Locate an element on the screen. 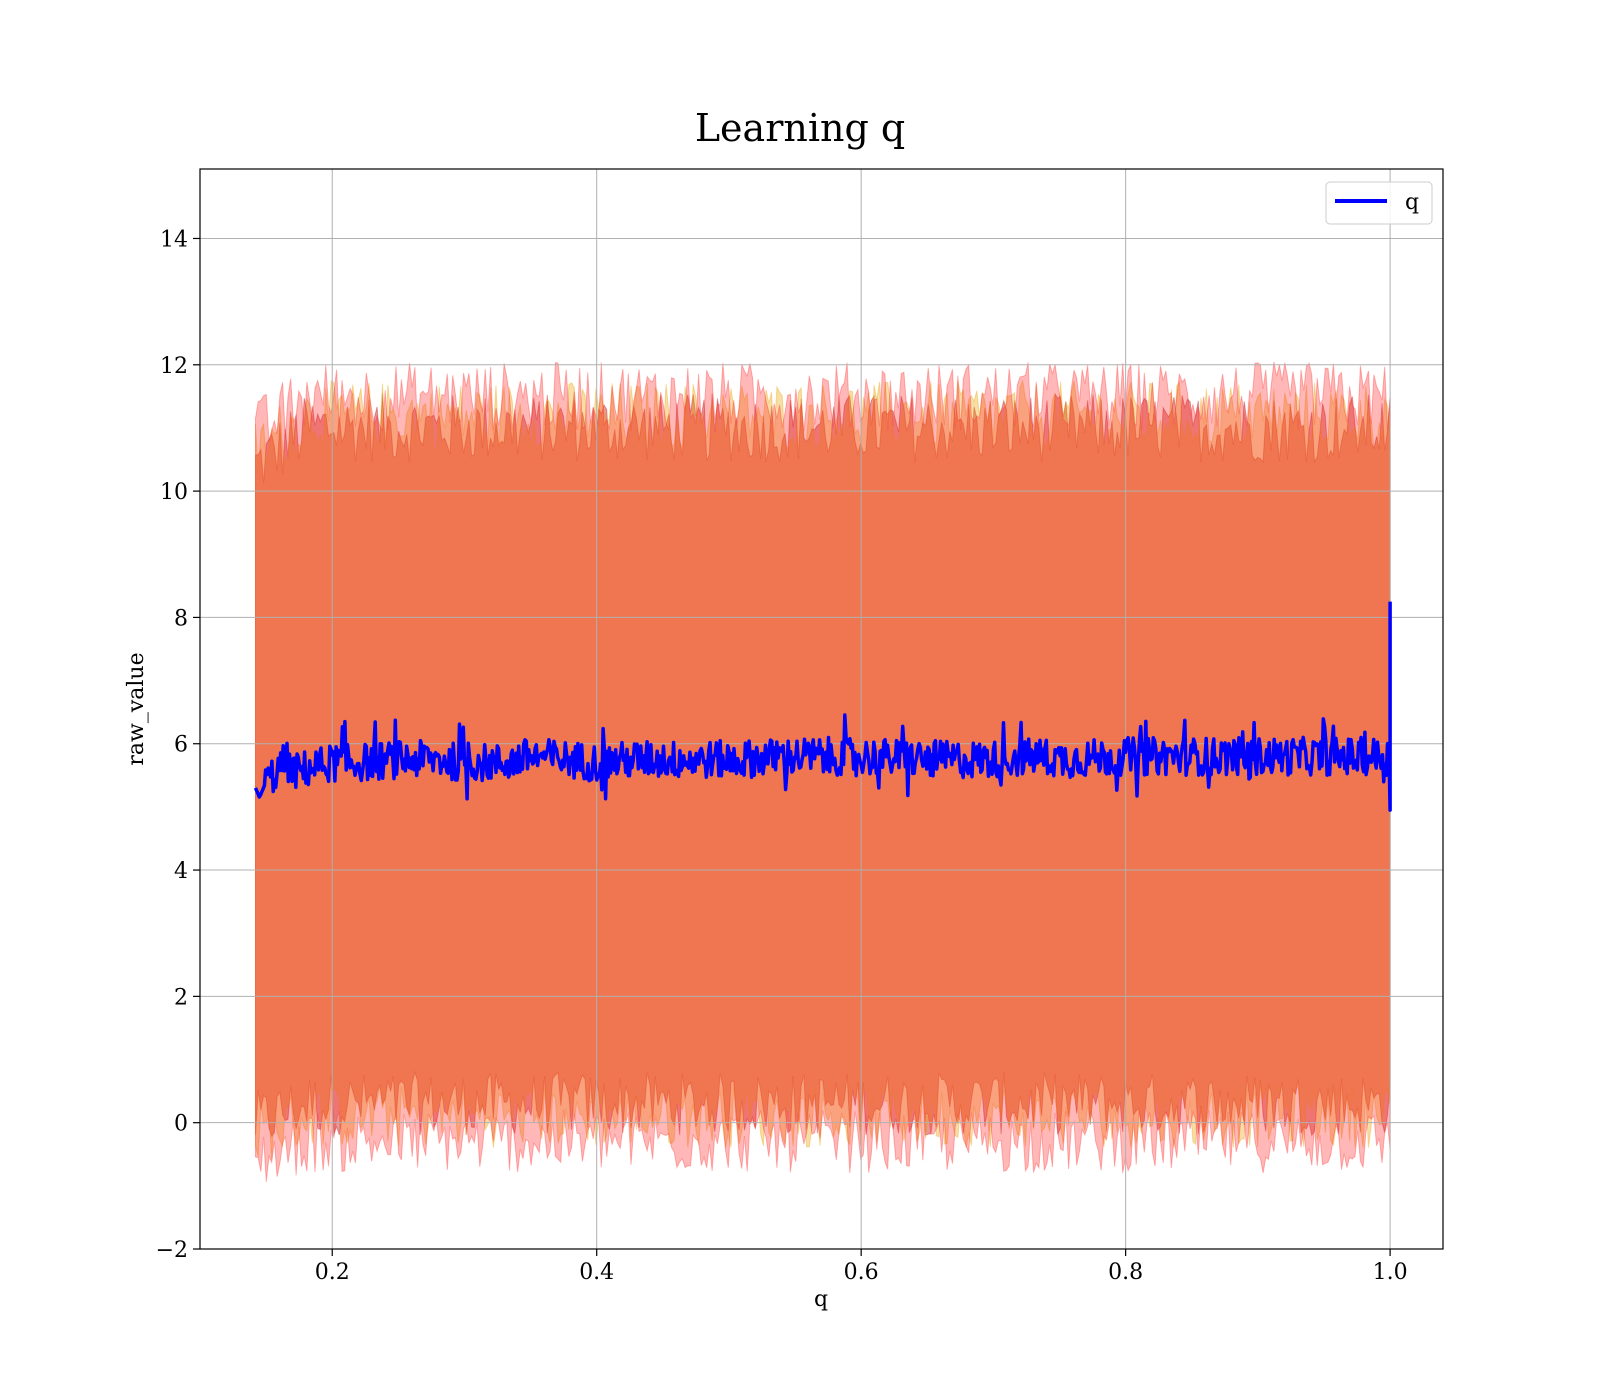 This screenshot has height=1400, width=1600. x-tick-label: 0.6 is located at coordinates (861, 1272).